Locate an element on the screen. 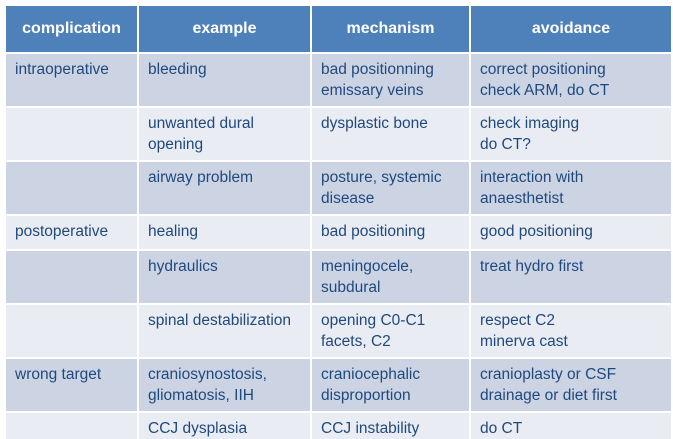 The image size is (673, 439). cell-avoidance: interaction with anaesthetist is located at coordinates (571, 188).